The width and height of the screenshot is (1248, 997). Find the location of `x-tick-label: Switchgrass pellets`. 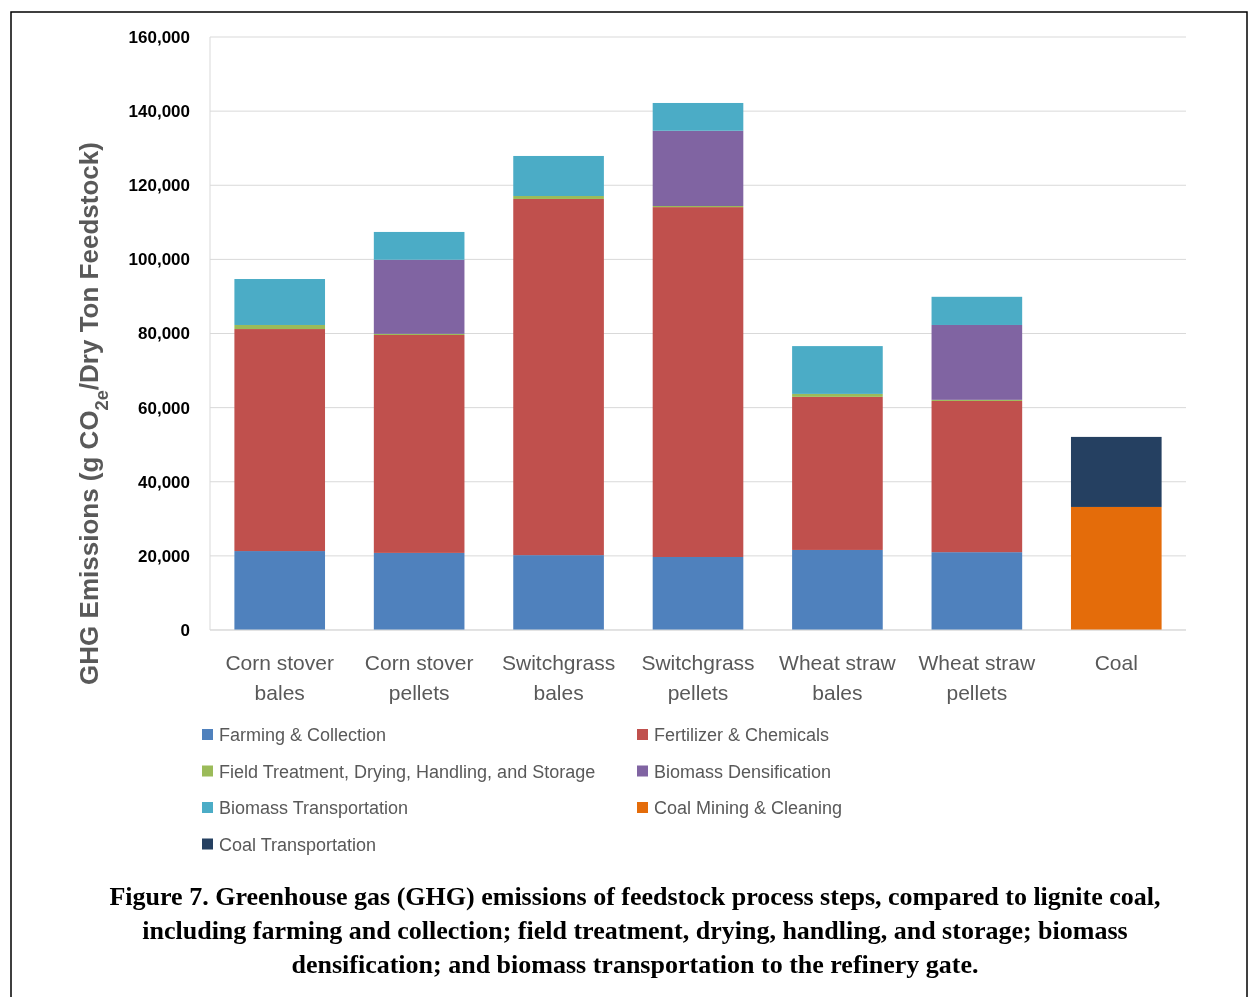

x-tick-label: Switchgrass pellets is located at coordinates (698, 677).